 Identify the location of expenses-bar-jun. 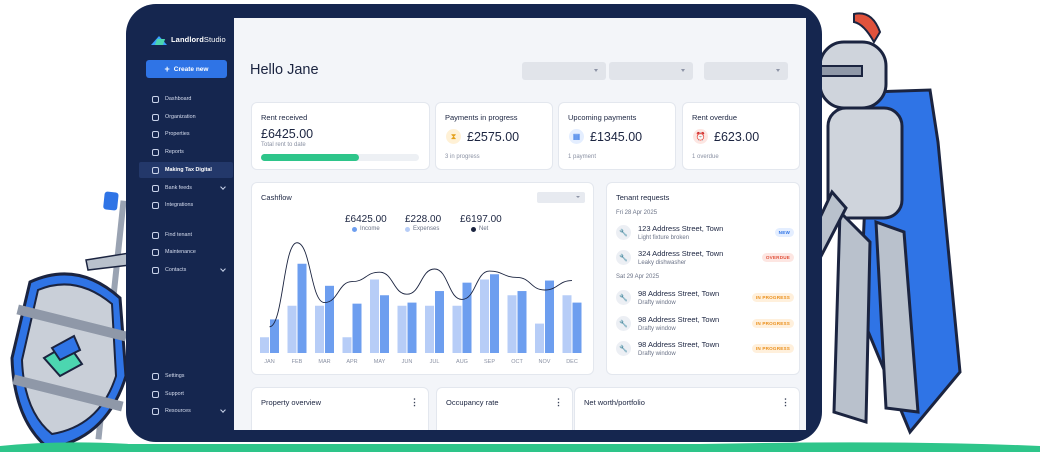
(402, 329).